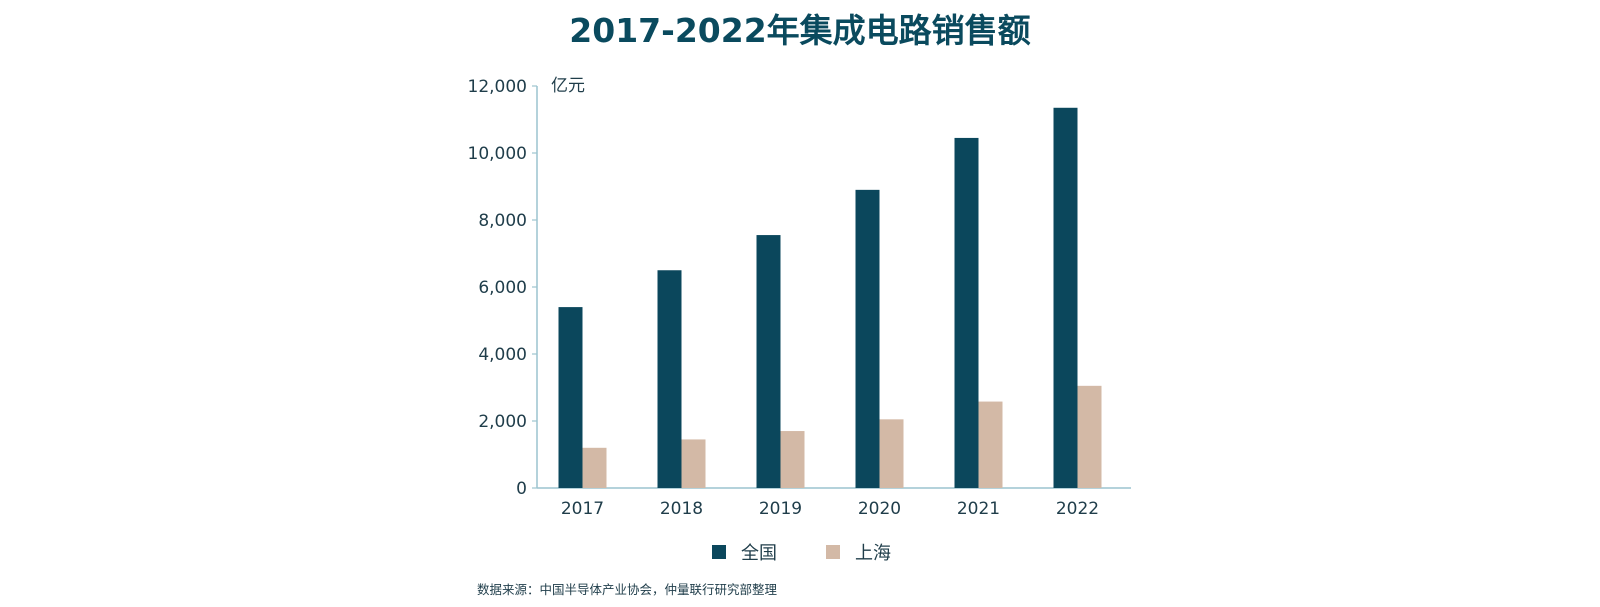 This screenshot has height=607, width=1600. Describe the element at coordinates (502, 221) in the screenshot. I see `y-tick-label: 8,000` at that location.